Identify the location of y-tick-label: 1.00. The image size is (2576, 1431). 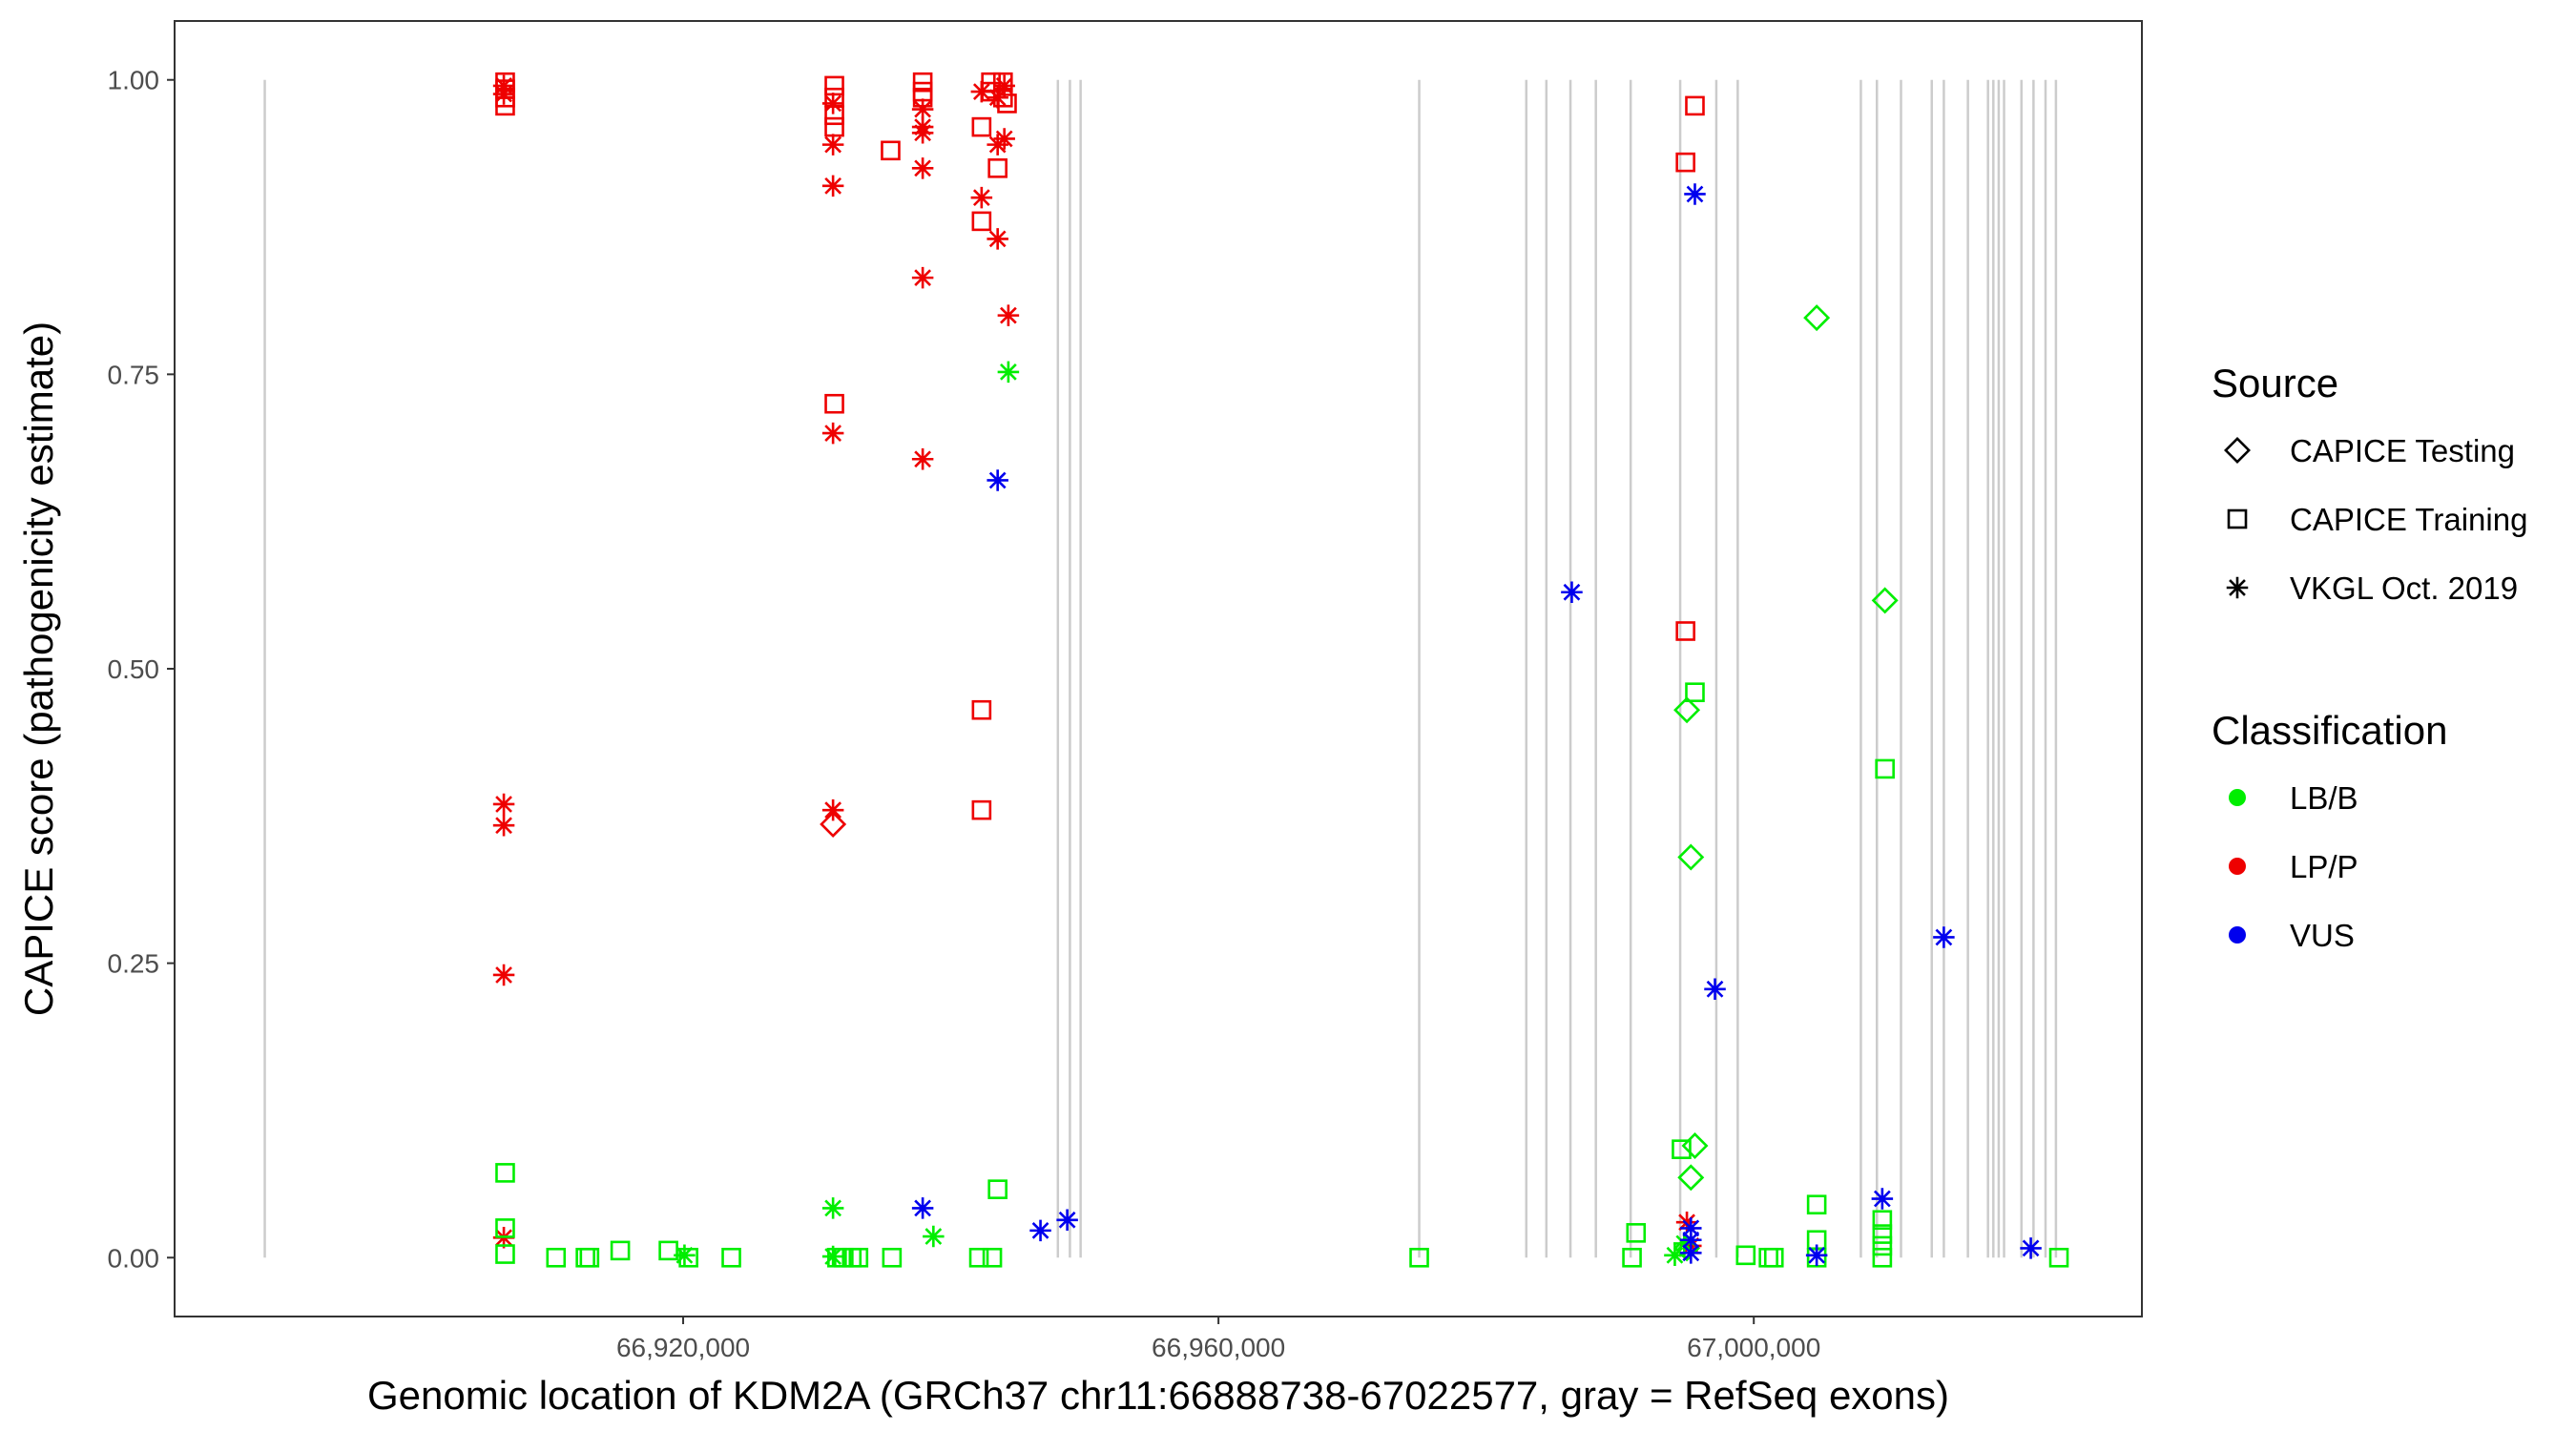
(134, 80).